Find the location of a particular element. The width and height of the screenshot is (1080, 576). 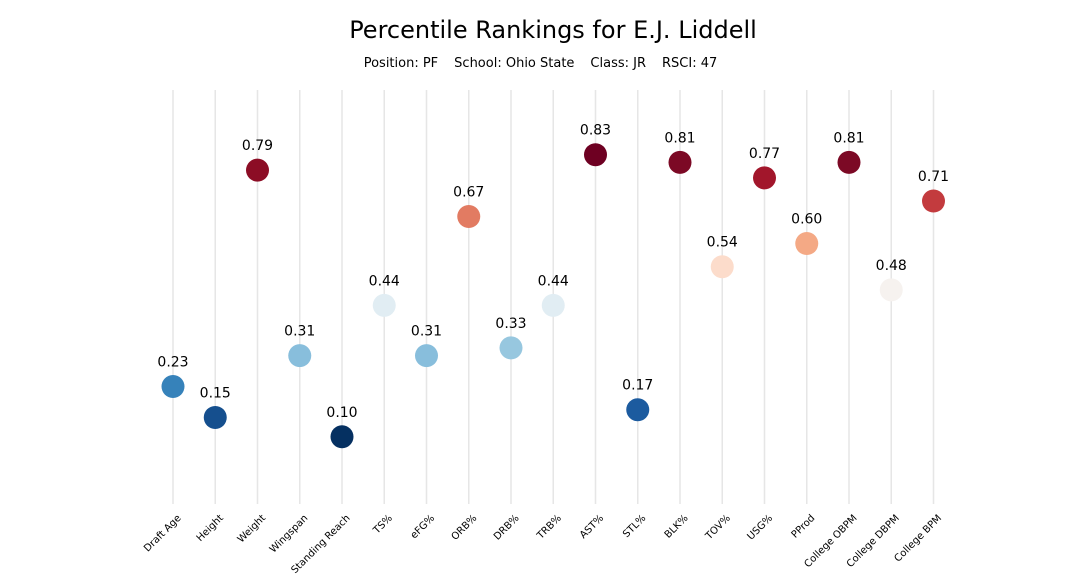

marker-tov-pct is located at coordinates (722, 267).